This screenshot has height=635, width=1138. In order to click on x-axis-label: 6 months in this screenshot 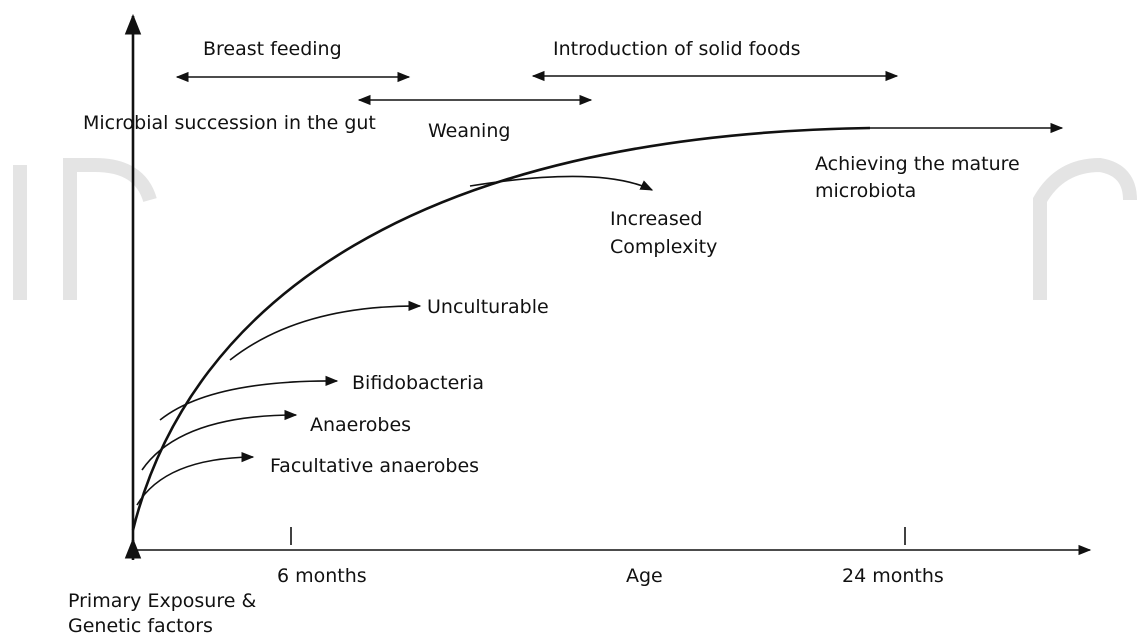, I will do `click(322, 576)`.